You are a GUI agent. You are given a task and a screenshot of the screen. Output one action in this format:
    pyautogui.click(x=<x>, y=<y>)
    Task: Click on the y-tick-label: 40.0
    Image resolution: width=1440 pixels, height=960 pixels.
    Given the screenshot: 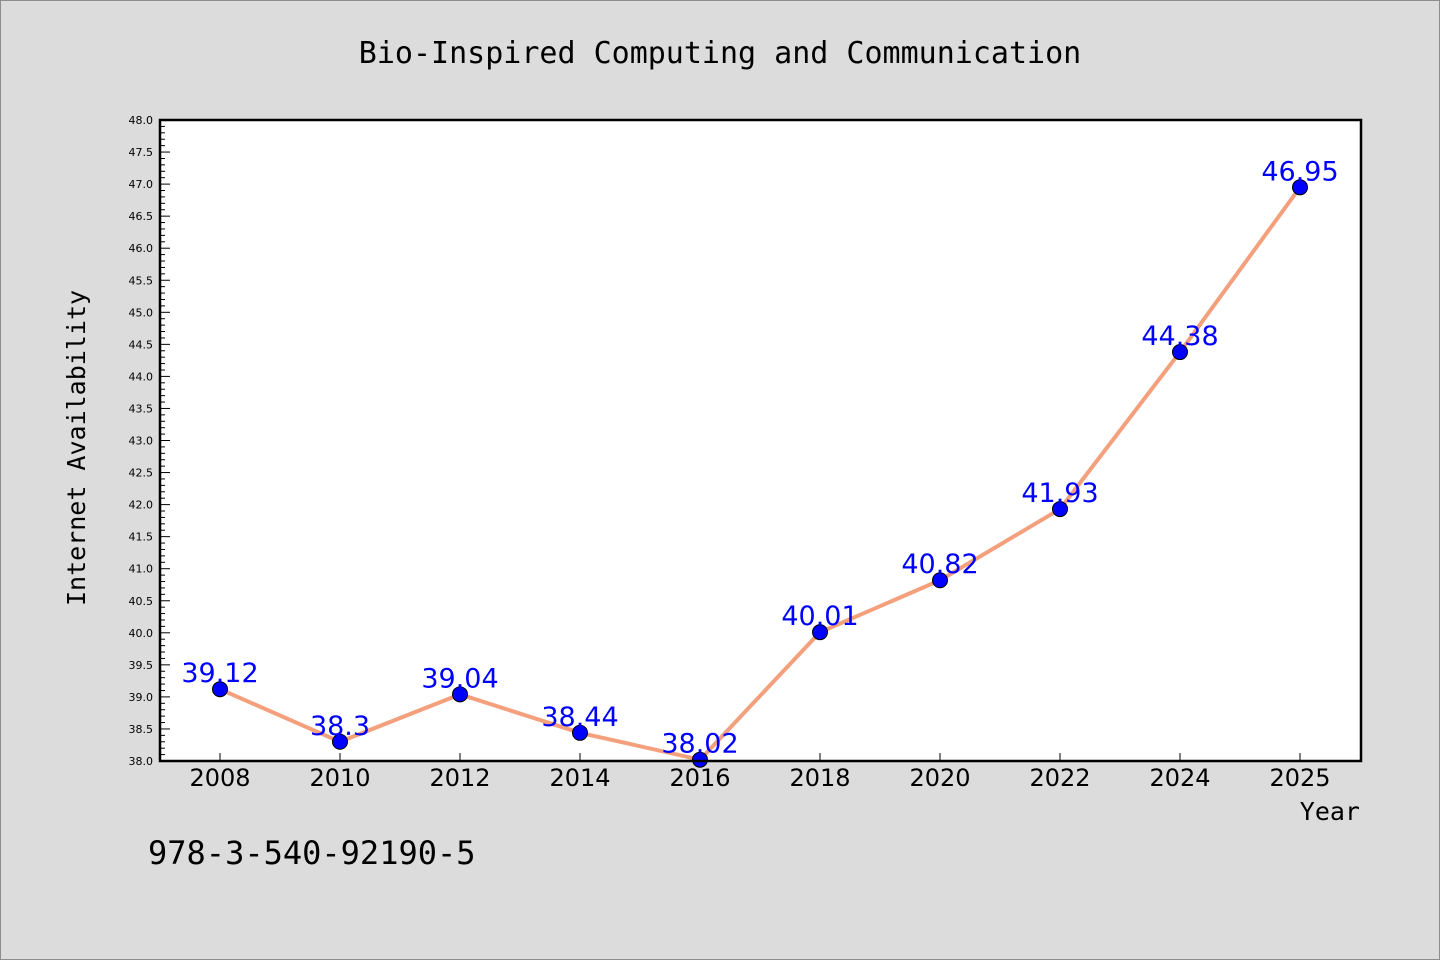 What is the action you would take?
    pyautogui.click(x=141, y=633)
    